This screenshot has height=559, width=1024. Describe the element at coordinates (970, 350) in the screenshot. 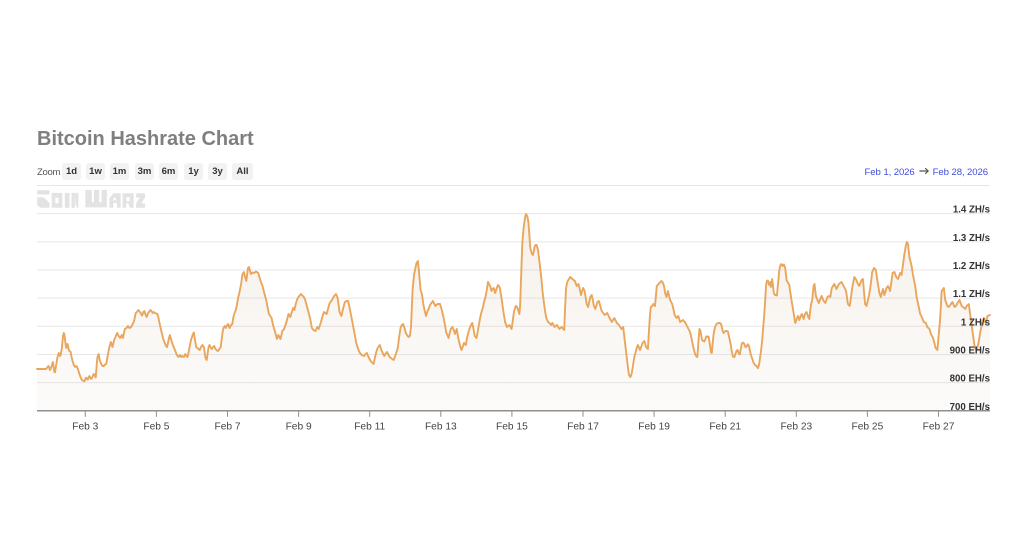

I see `svg-text: 900 EH/s` at that location.